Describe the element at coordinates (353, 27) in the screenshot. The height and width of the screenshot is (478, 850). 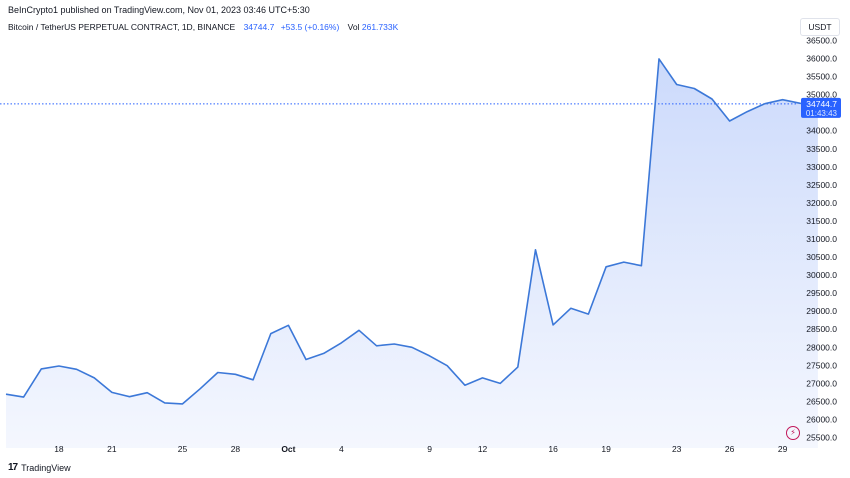
I see `legend-volume-label: Vol` at that location.